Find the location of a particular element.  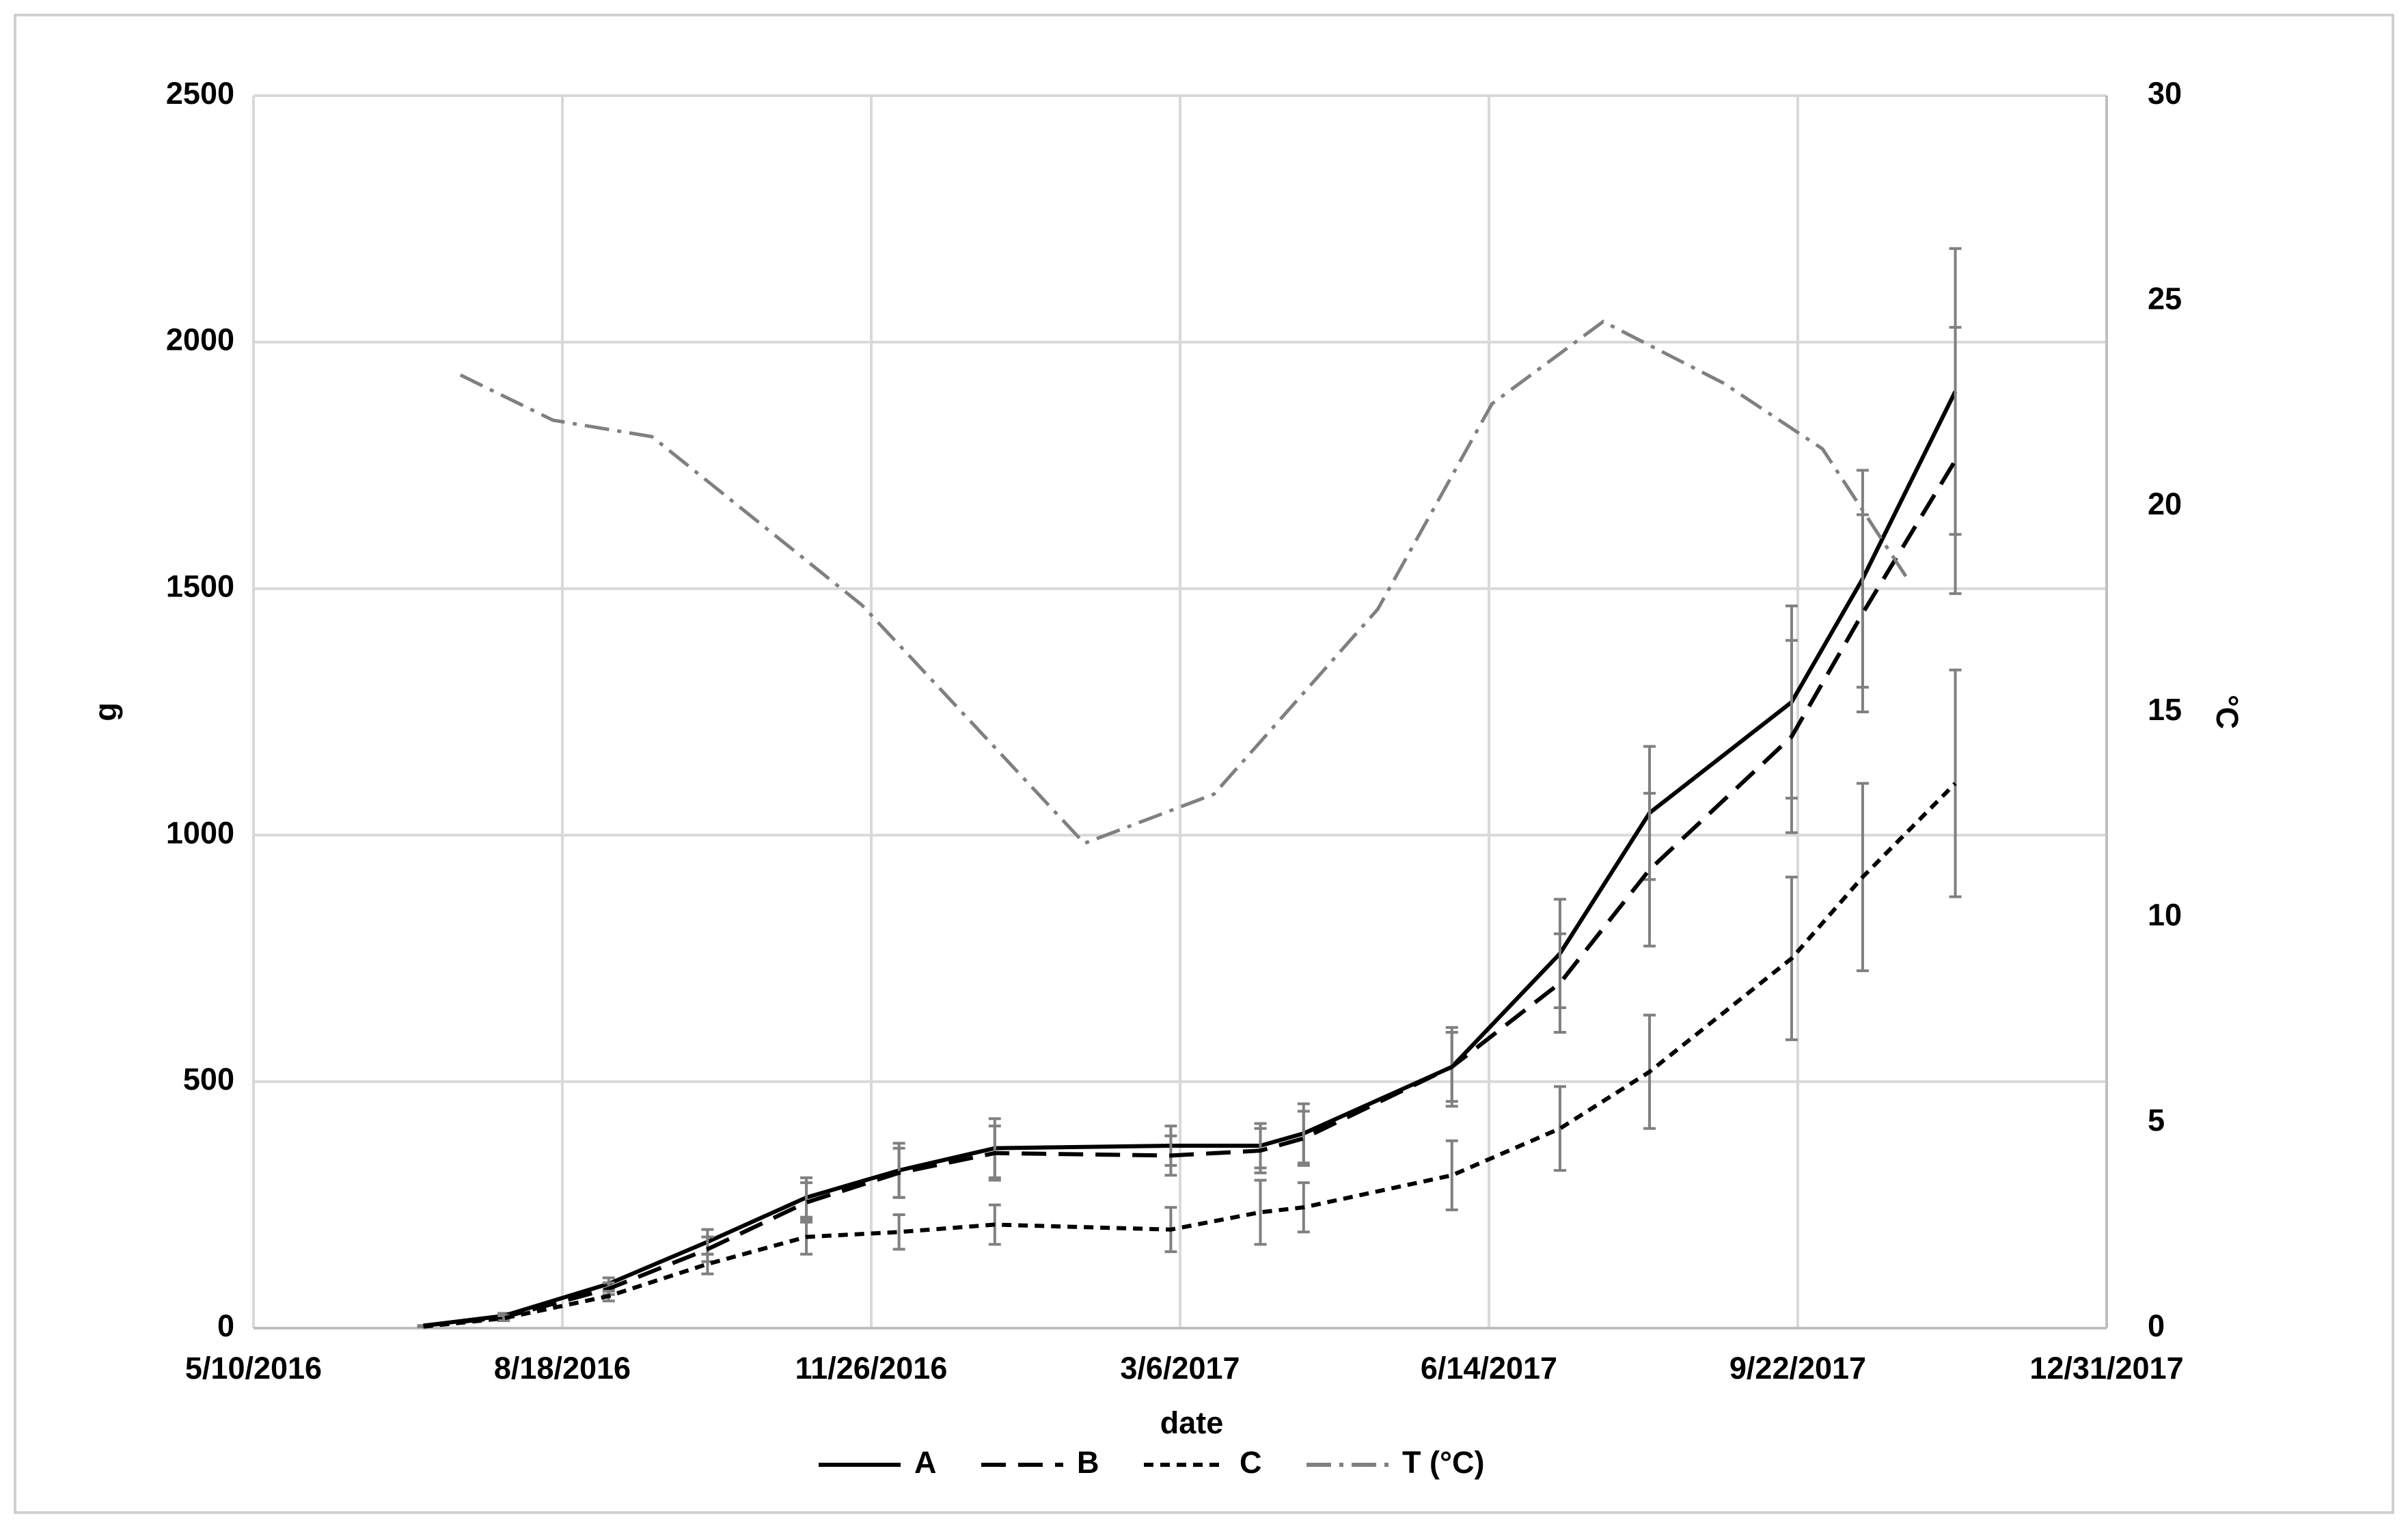

x-tick-label: 8/18/2016 is located at coordinates (562, 1369).